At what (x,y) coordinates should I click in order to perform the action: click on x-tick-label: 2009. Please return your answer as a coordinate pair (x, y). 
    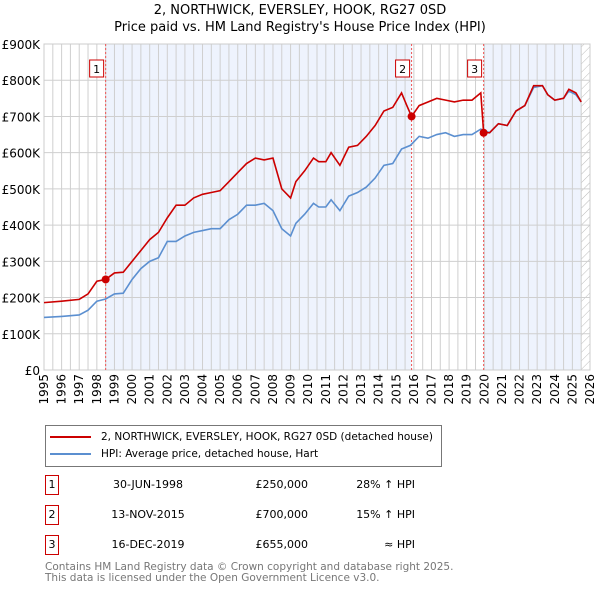
    Looking at the image, I should click on (291, 389).